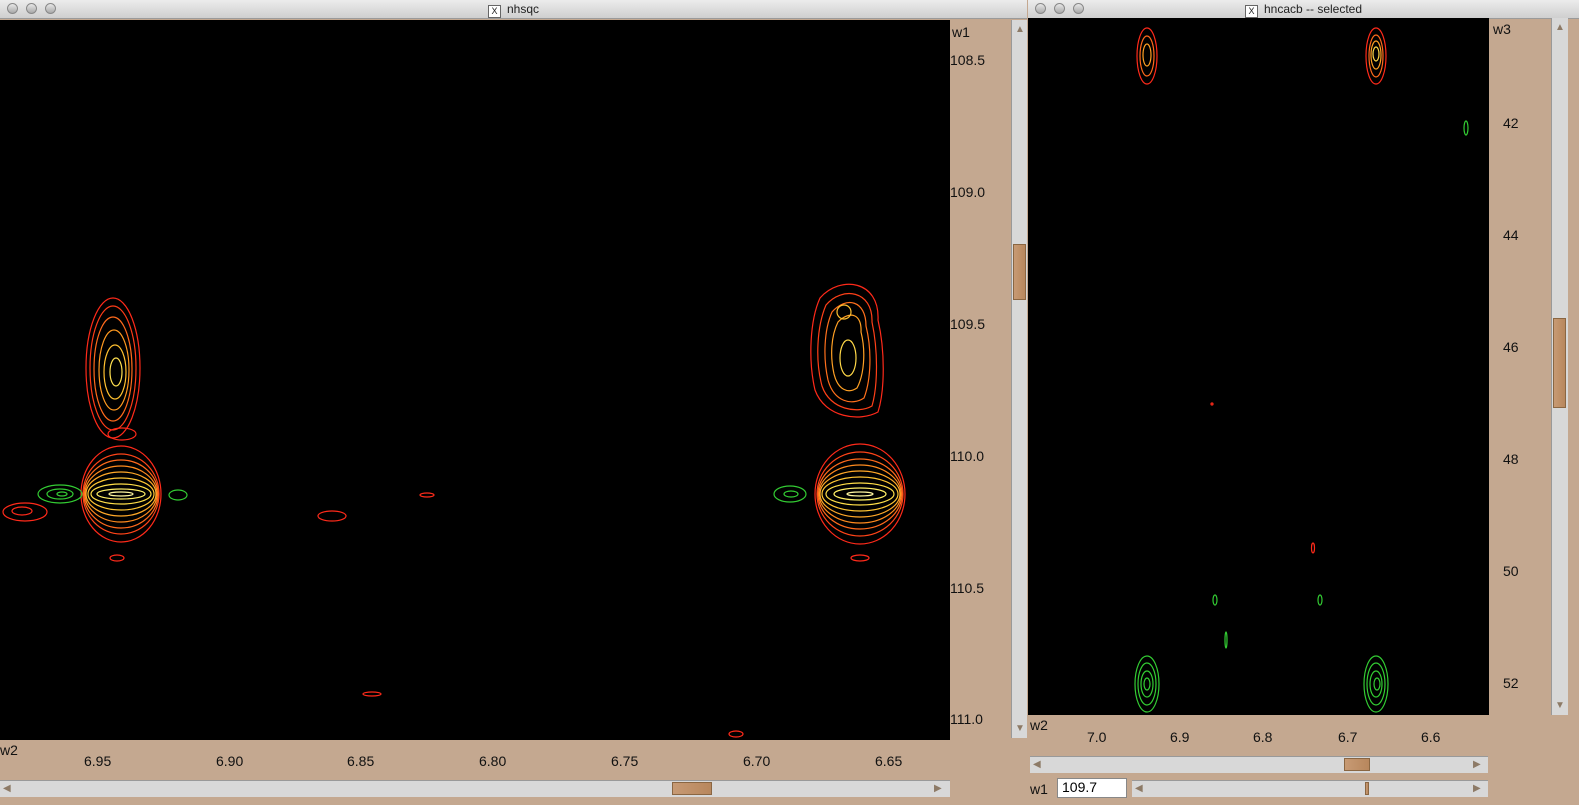  I want to click on x-tick: 6.80, so click(492, 761).